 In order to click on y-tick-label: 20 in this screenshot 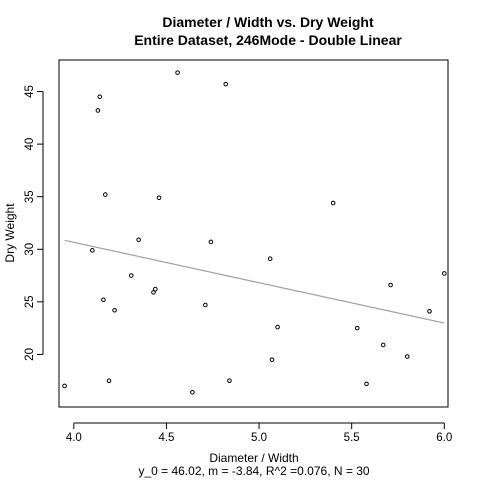, I will do `click(30, 354)`.